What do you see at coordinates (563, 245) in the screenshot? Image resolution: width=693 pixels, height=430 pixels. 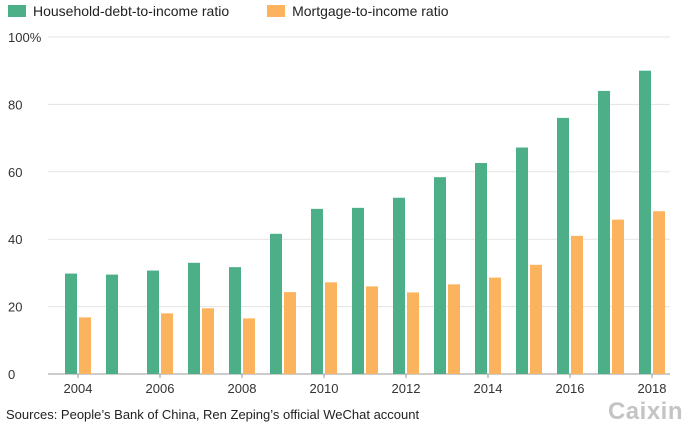 I see `bar-household-2016` at bounding box center [563, 245].